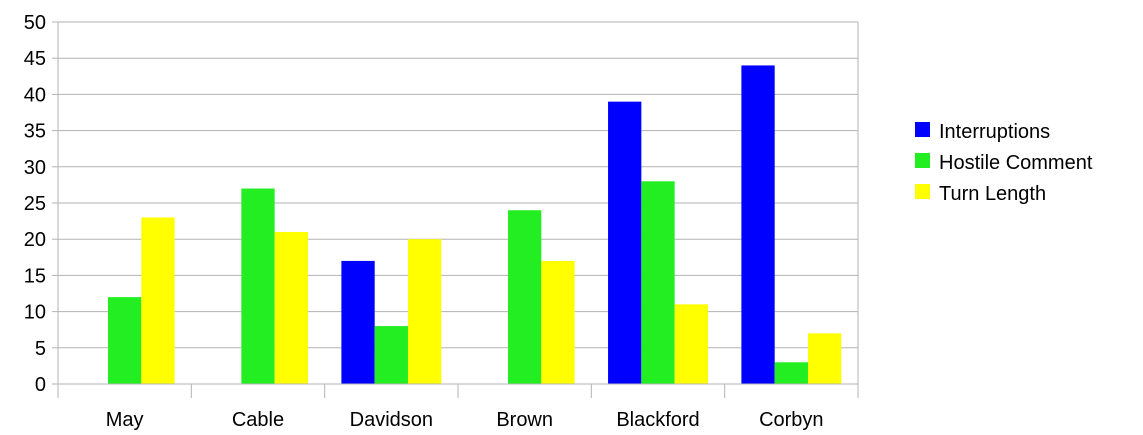 The width and height of the screenshot is (1143, 435). What do you see at coordinates (40, 385) in the screenshot?
I see `y-tick-label: 0` at bounding box center [40, 385].